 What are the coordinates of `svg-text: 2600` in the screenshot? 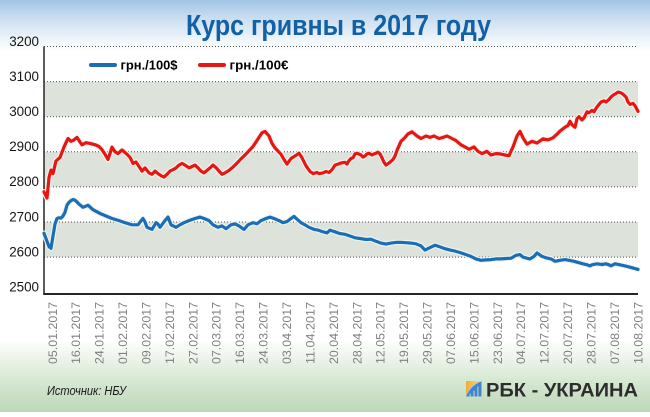 It's located at (24, 251).